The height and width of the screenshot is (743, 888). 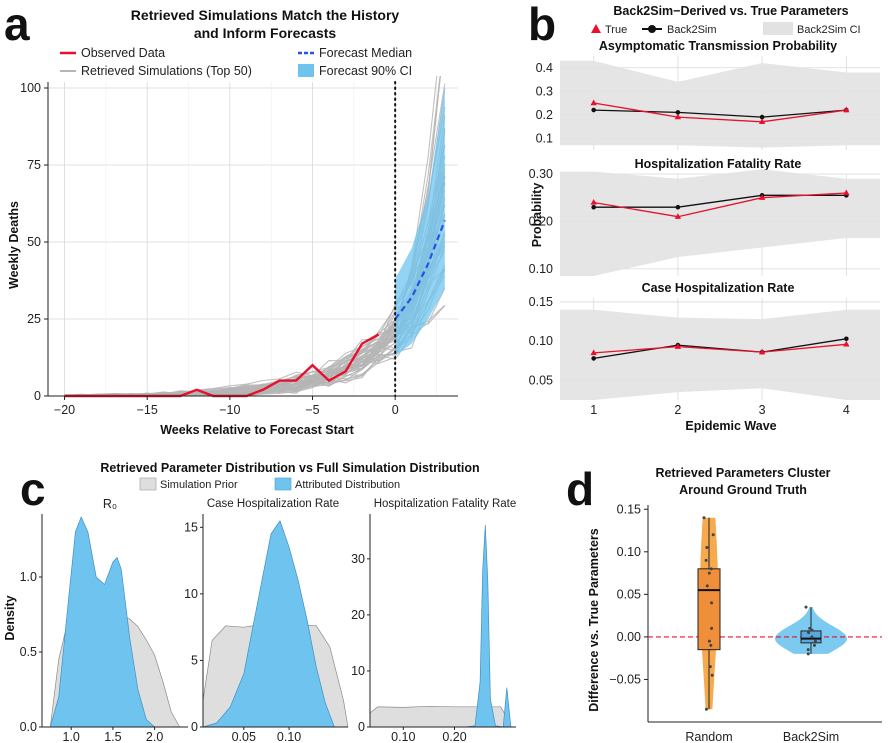 I want to click on y-tick-label: 10, so click(x=358, y=671).